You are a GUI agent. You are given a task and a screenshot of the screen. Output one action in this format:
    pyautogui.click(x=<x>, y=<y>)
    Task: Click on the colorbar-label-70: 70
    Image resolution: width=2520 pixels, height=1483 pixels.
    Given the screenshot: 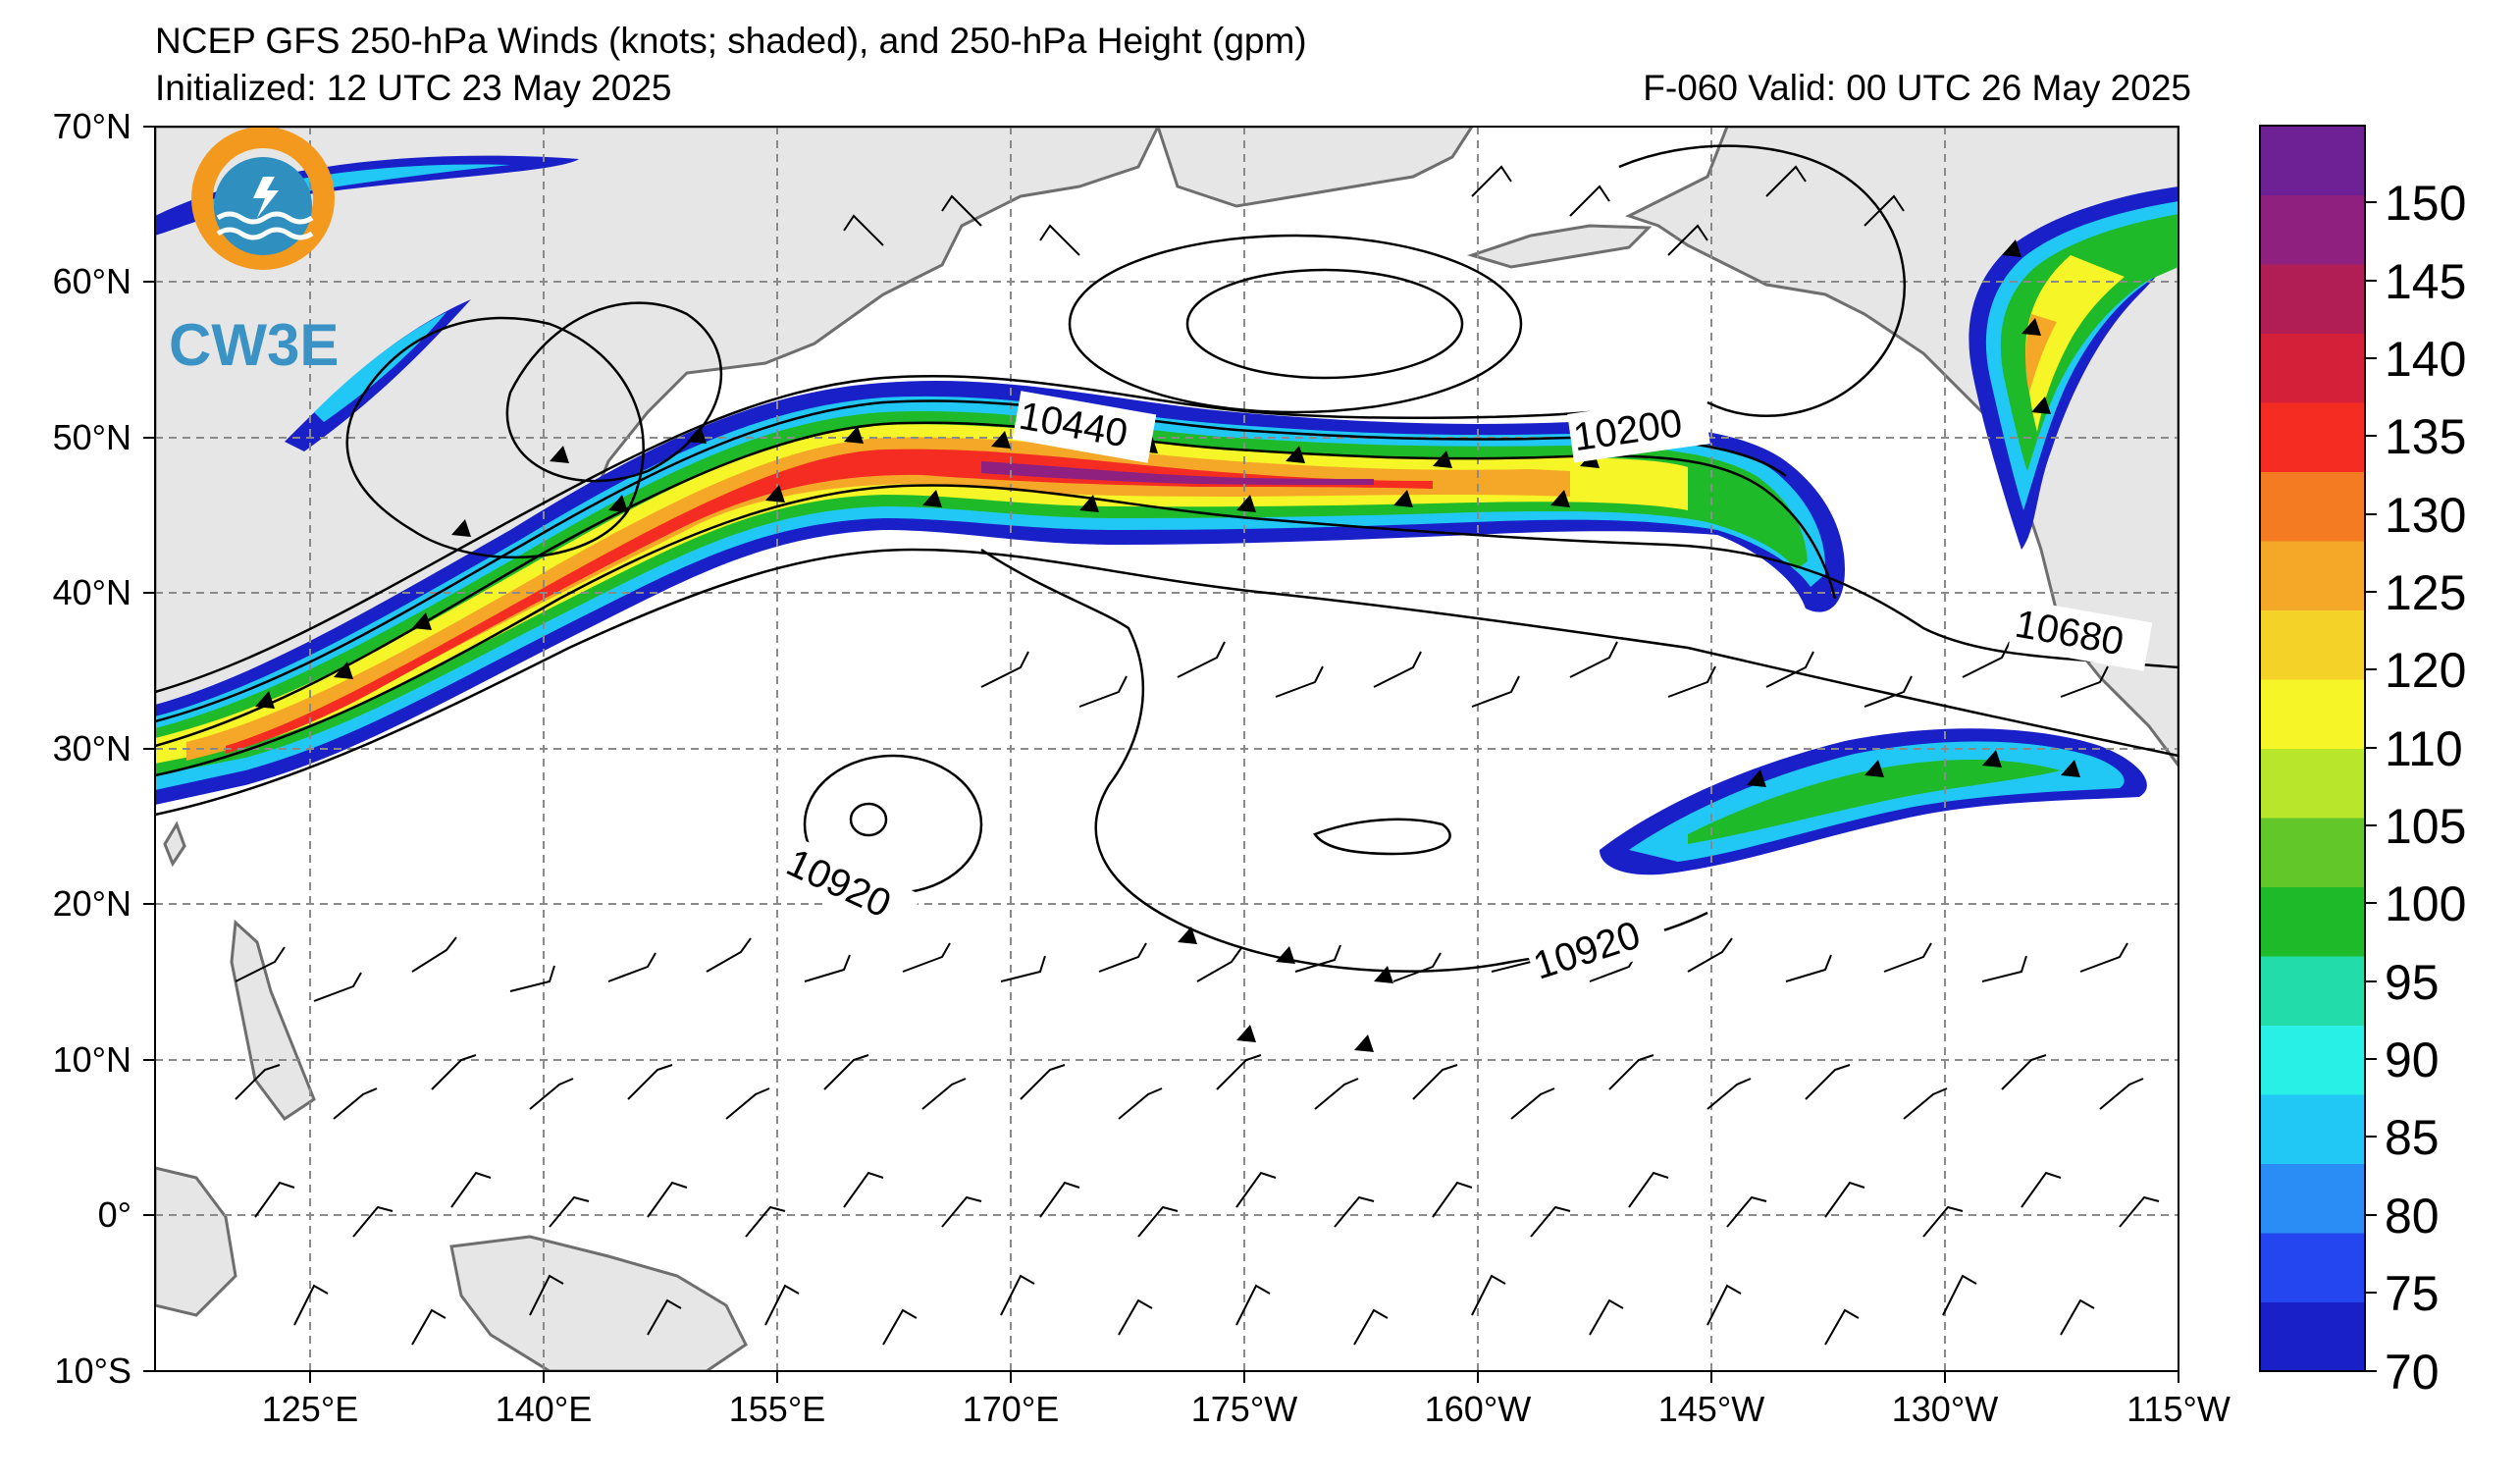 What is the action you would take?
    pyautogui.click(x=2412, y=1373)
    